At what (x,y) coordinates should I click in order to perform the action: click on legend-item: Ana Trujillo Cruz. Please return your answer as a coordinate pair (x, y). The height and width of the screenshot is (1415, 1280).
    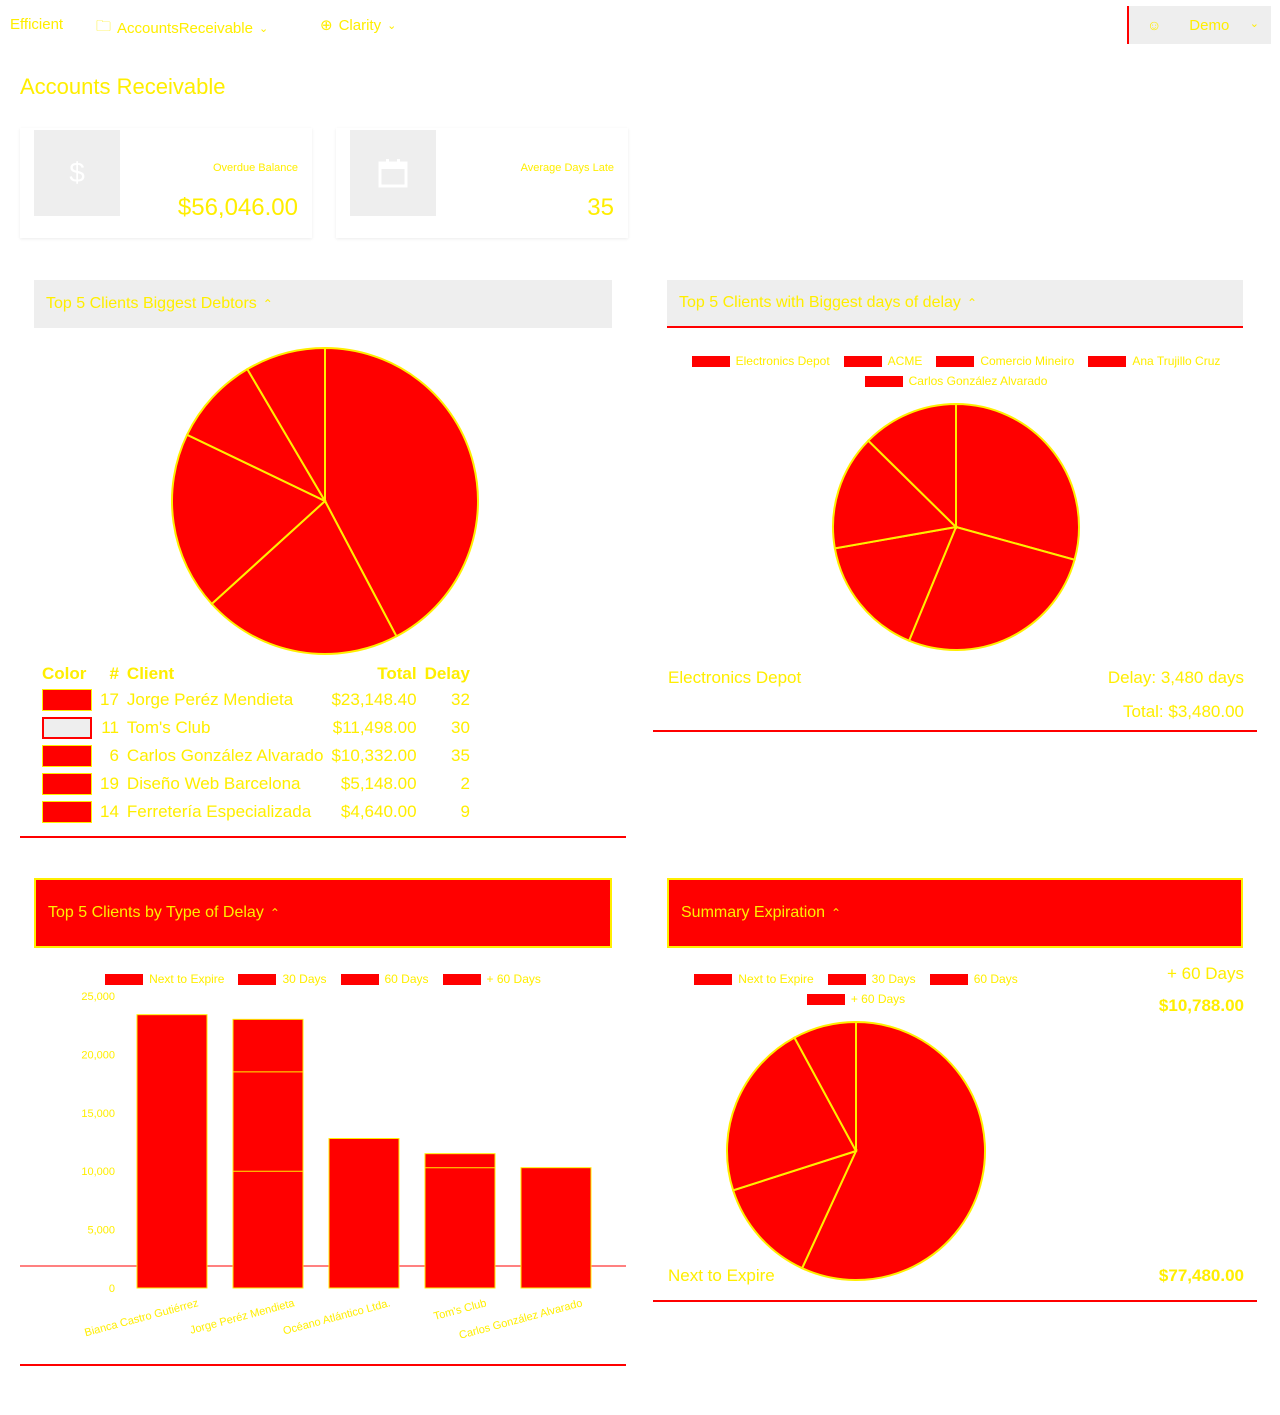
    Looking at the image, I should click on (1154, 361).